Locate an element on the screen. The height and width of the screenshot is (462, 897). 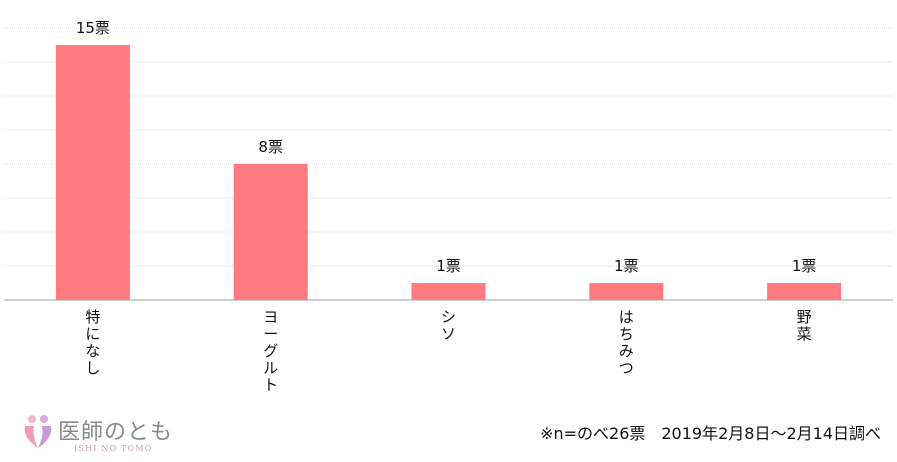
category-label: シソ is located at coordinates (448, 325).